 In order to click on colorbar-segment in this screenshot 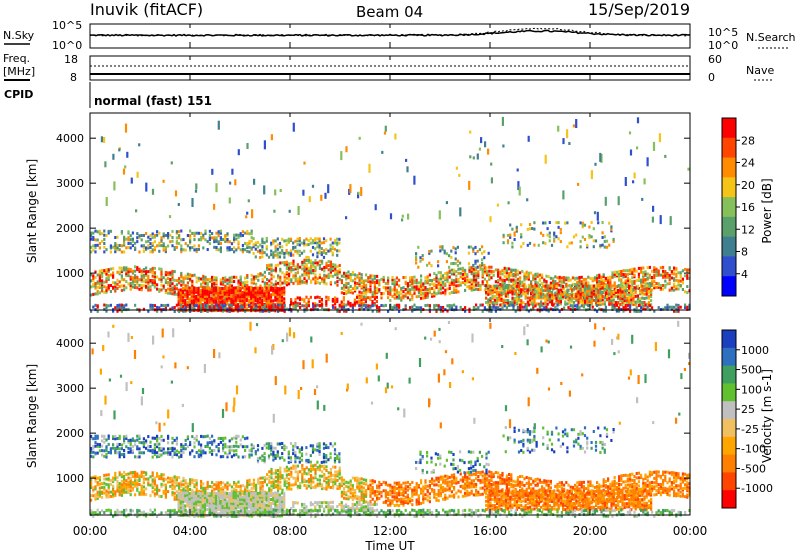, I will do `click(729, 207)`.